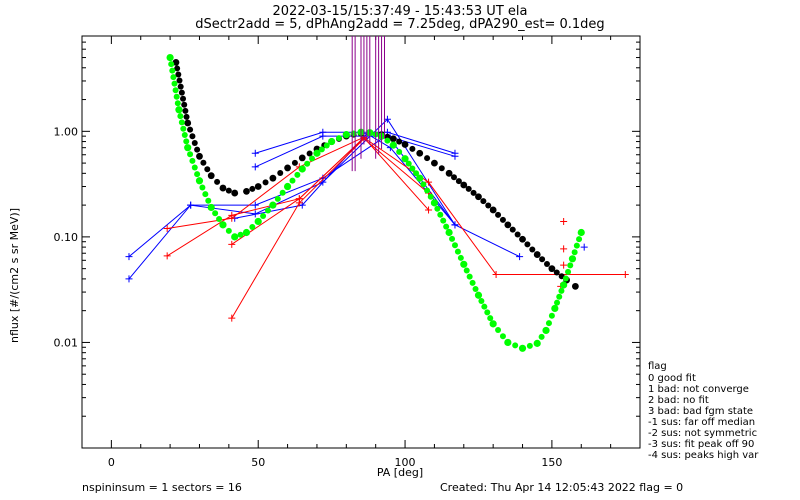  What do you see at coordinates (698, 389) in the screenshot?
I see `legend-item: 1 bad: not converge` at bounding box center [698, 389].